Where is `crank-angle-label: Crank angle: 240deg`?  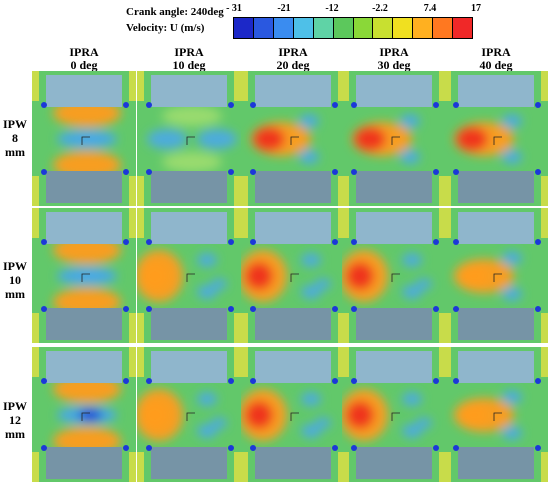 crank-angle-label: Crank angle: 240deg is located at coordinates (175, 12).